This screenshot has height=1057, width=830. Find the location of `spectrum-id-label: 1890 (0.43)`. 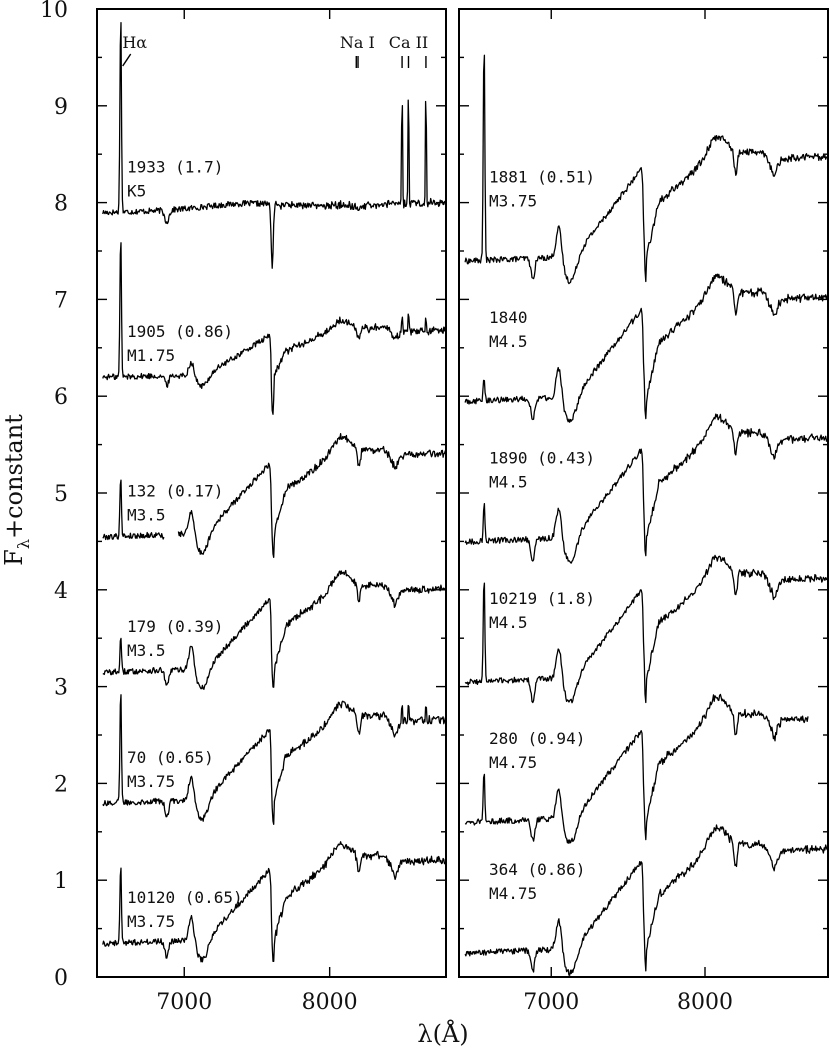

spectrum-id-label: 1890 (0.43) is located at coordinates (542, 457).